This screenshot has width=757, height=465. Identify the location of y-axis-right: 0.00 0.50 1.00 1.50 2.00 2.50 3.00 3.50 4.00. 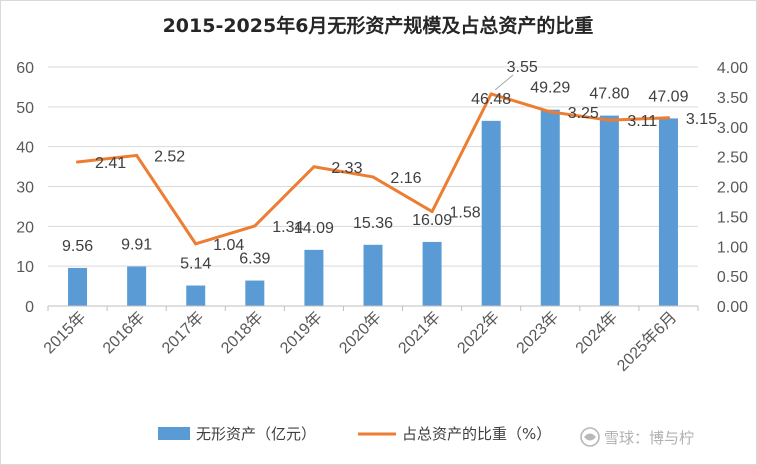
(732, 188).